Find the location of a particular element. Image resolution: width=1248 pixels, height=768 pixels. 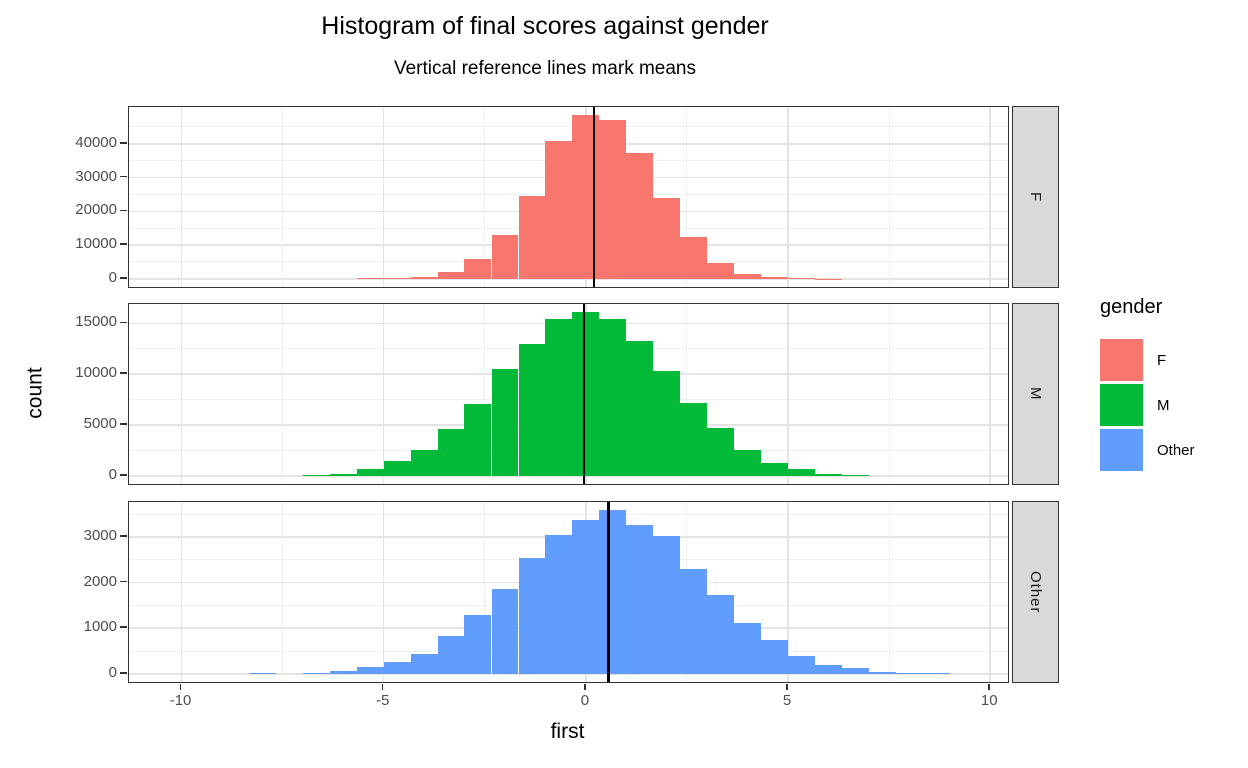

chart-title: Histogram of final scores against gender is located at coordinates (545, 26).